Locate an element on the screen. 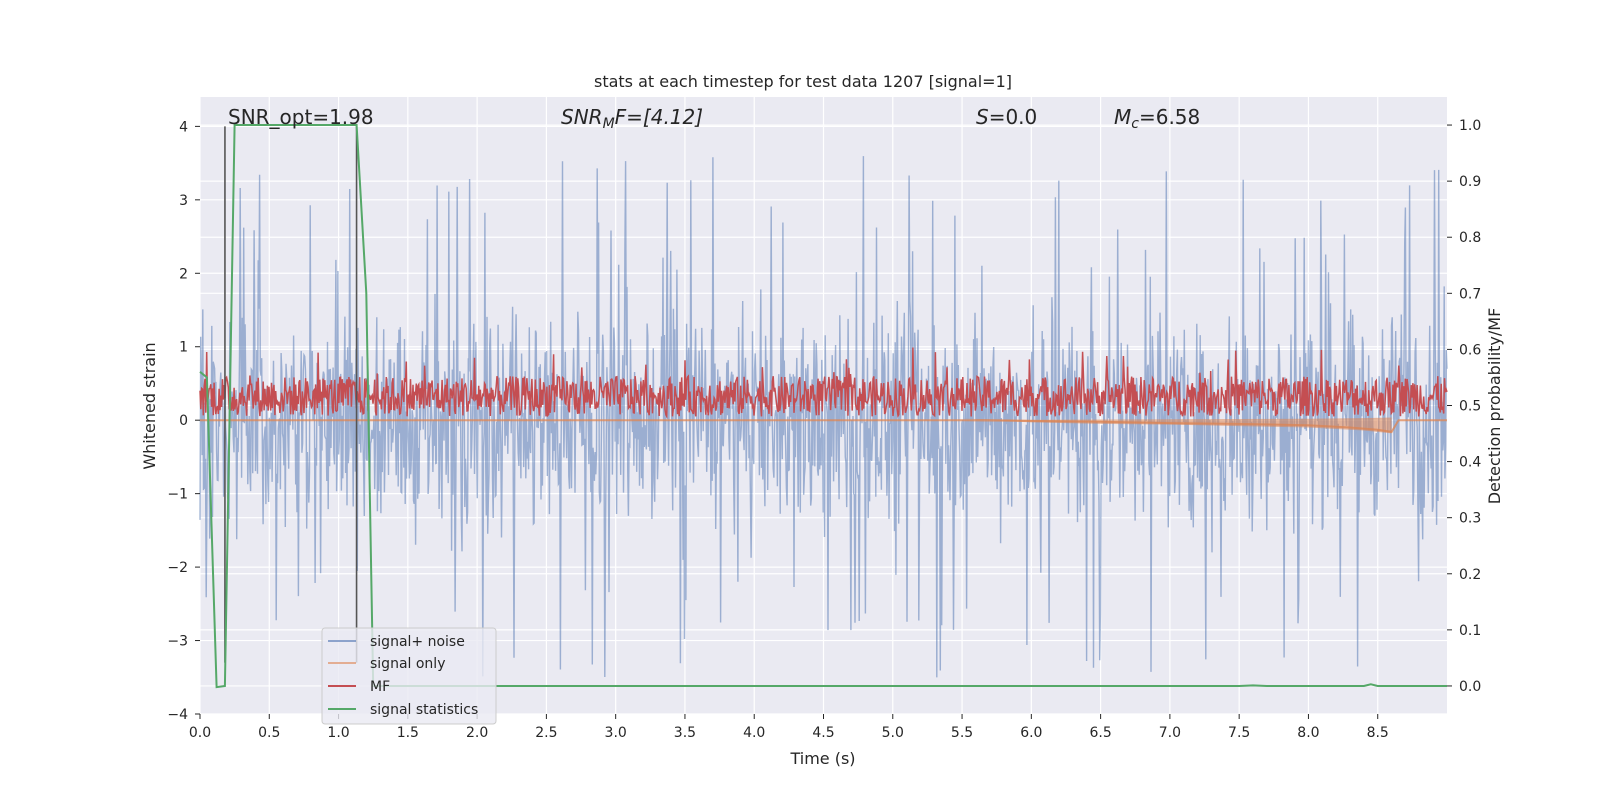 Image resolution: width=1600 pixels, height=800 pixels. y-tick-label-6: 2 is located at coordinates (183, 274).